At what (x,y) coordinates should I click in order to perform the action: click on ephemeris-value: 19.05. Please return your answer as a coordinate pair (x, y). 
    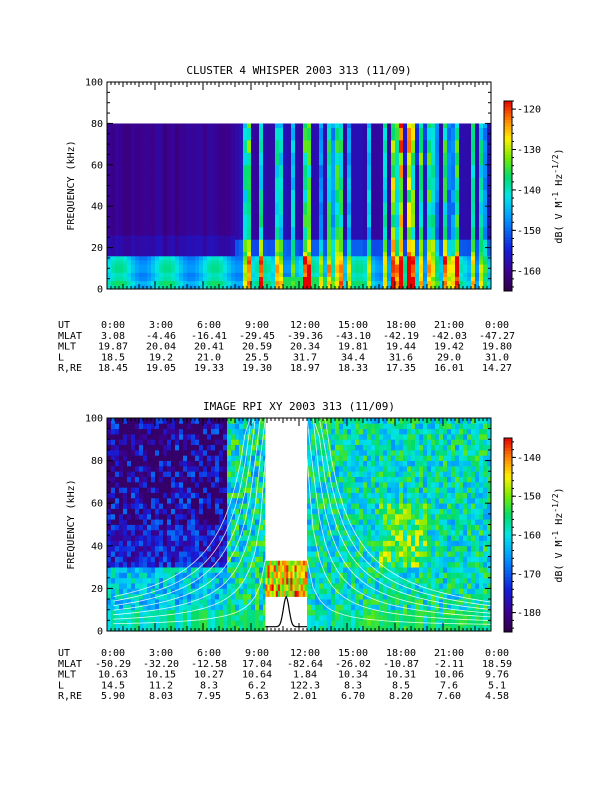
    Looking at the image, I should click on (161, 368).